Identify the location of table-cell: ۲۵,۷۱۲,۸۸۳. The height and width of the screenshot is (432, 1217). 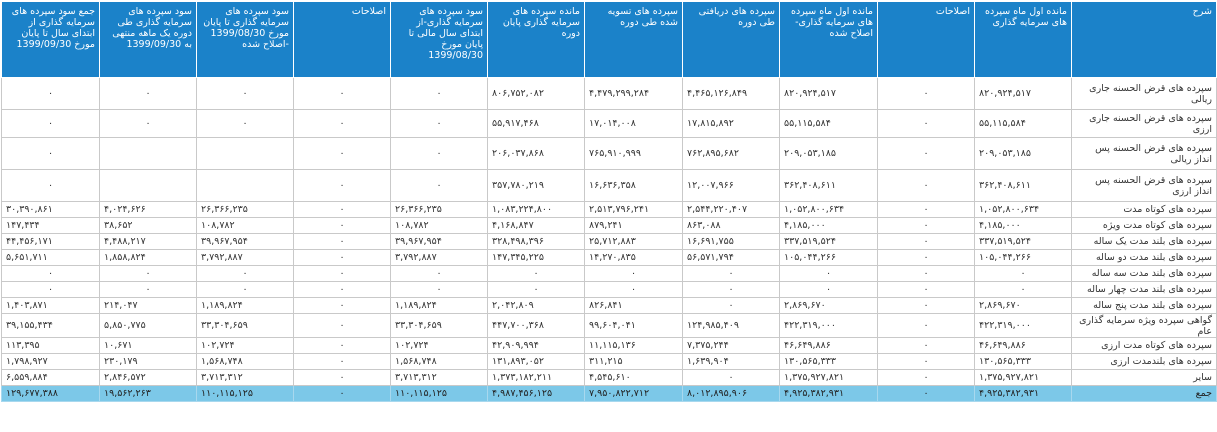
(633, 241).